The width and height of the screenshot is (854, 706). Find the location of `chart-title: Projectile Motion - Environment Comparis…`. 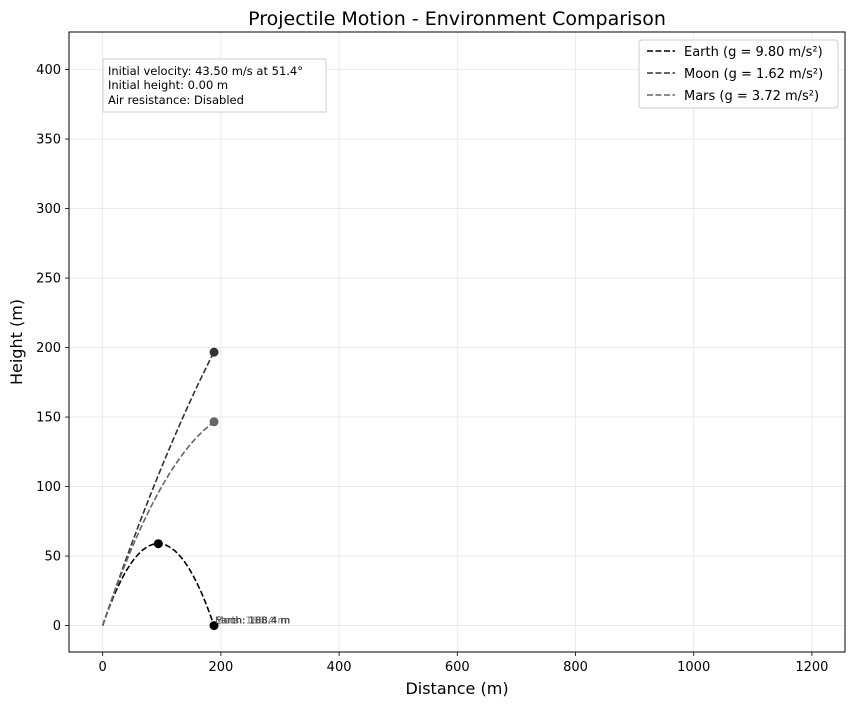

chart-title: Projectile Motion - Environment Comparis… is located at coordinates (457, 19).